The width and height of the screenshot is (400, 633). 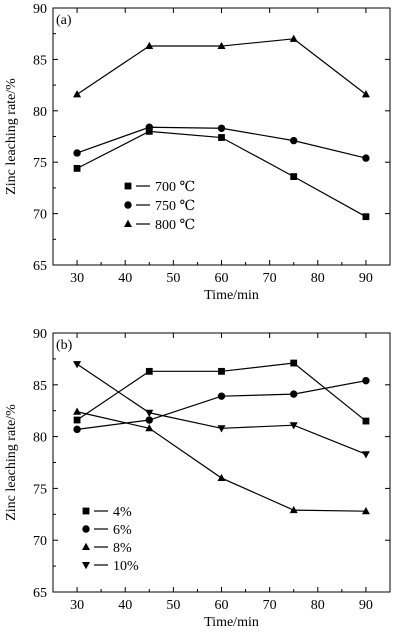 What do you see at coordinates (175, 187) in the screenshot?
I see `legend-label: 700 ℃` at bounding box center [175, 187].